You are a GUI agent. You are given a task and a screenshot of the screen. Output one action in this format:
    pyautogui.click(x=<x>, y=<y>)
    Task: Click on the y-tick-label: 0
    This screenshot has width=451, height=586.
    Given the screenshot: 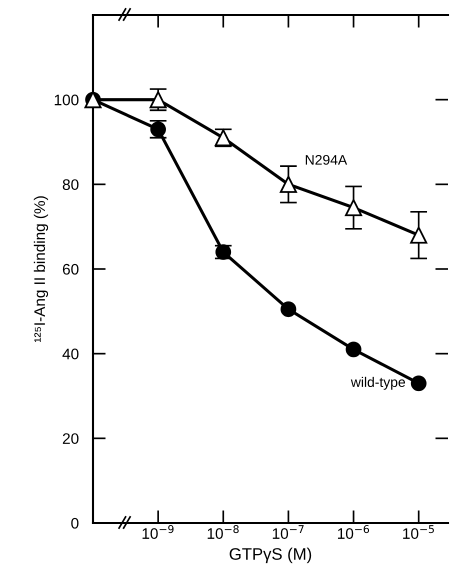 What is the action you would take?
    pyautogui.click(x=75, y=523)
    